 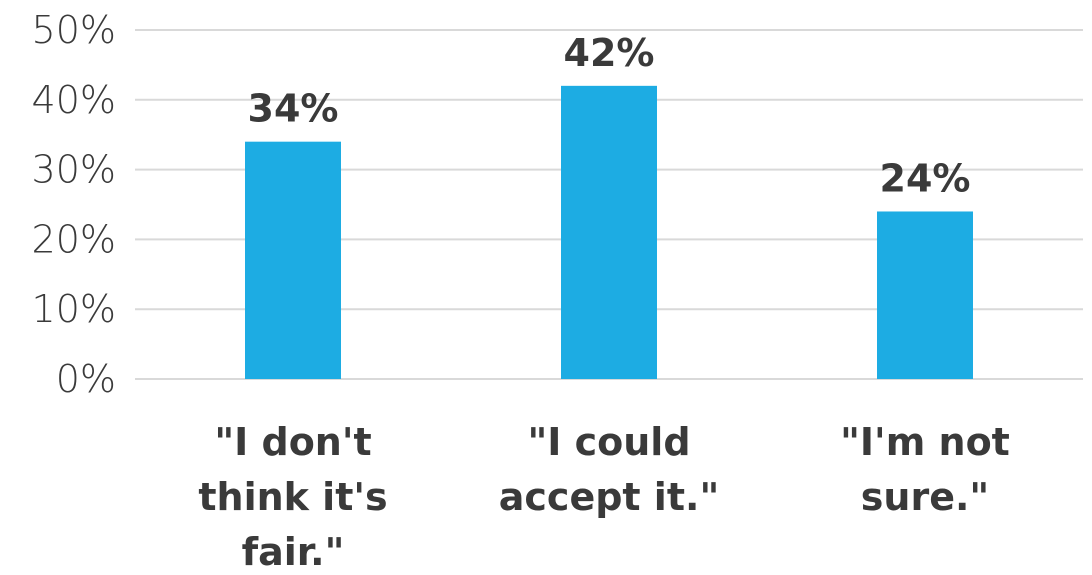 What do you see at coordinates (293, 552) in the screenshot?
I see `category-label: fair."` at bounding box center [293, 552].